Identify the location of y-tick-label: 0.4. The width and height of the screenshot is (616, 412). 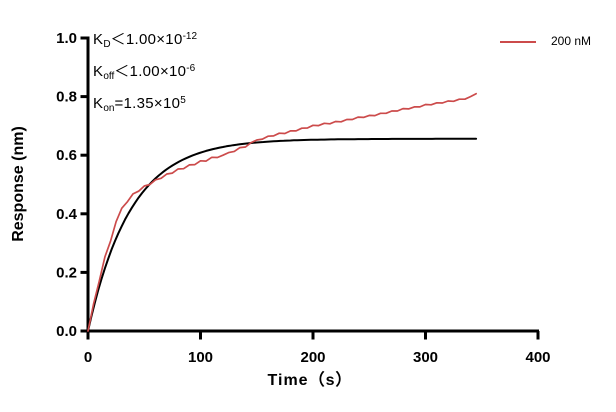
(67, 214).